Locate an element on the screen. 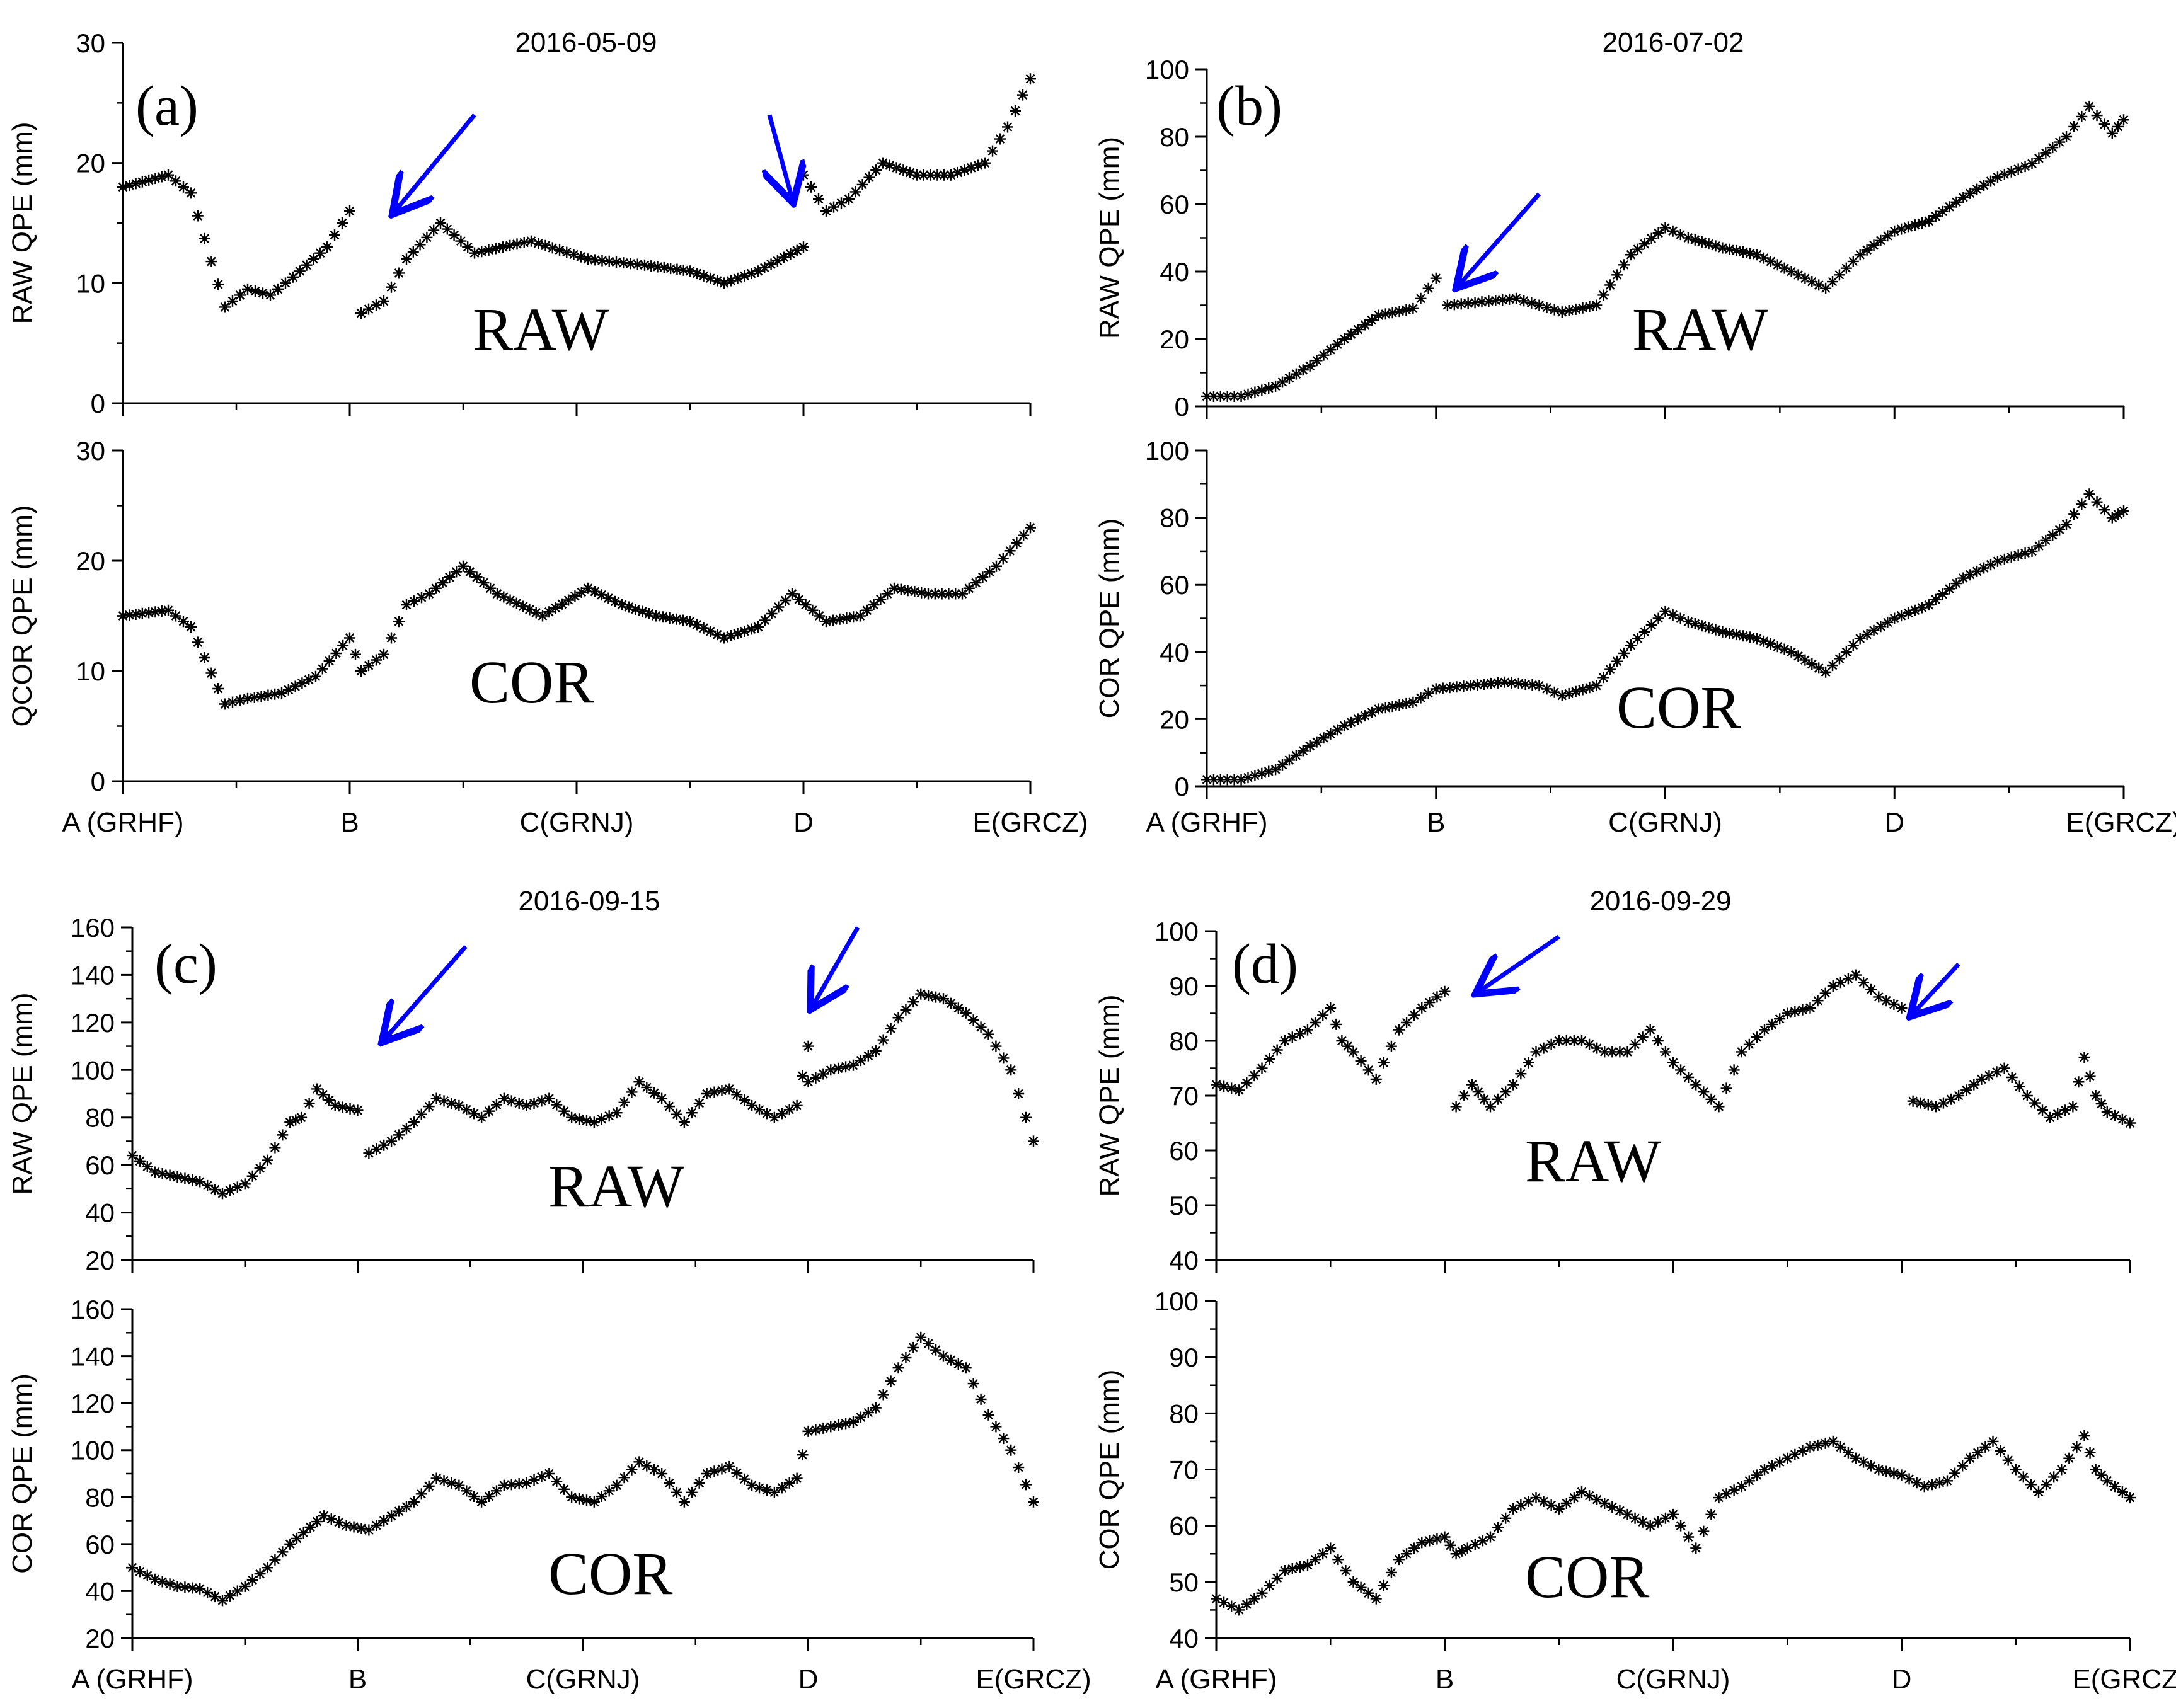 This screenshot has height=1708, width=2176. subplot-a-raw: 0 10 20 30 RAW QPE (mm) RAW is located at coordinates (521, 223).